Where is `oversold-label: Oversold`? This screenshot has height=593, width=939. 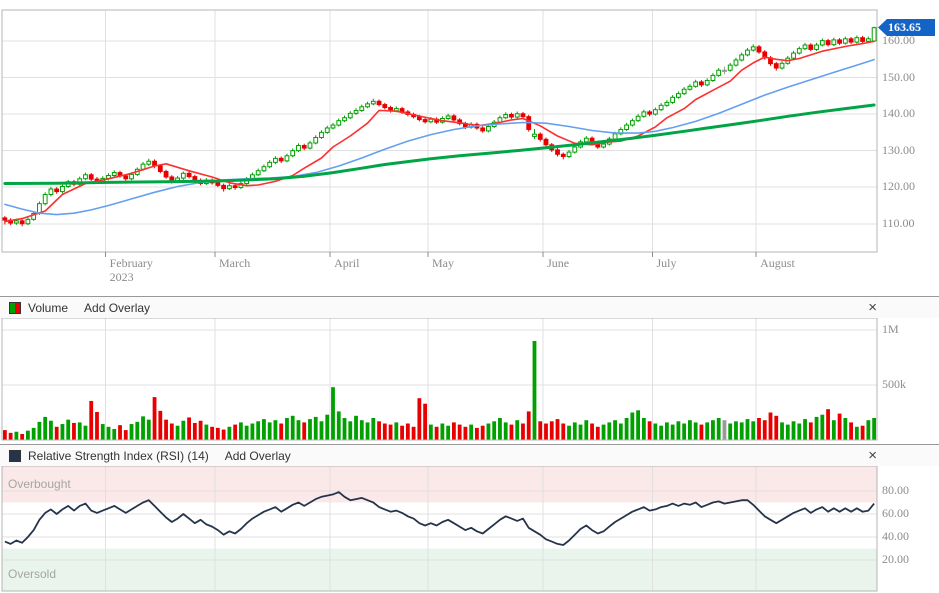 oversold-label: Oversold is located at coordinates (32, 574).